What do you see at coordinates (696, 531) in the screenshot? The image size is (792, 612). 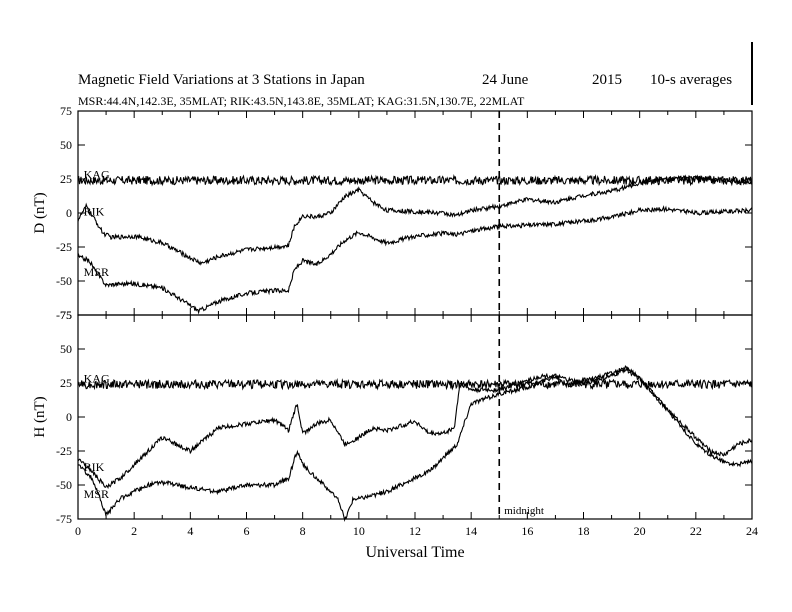 I see `x-tick-label: 22` at bounding box center [696, 531].